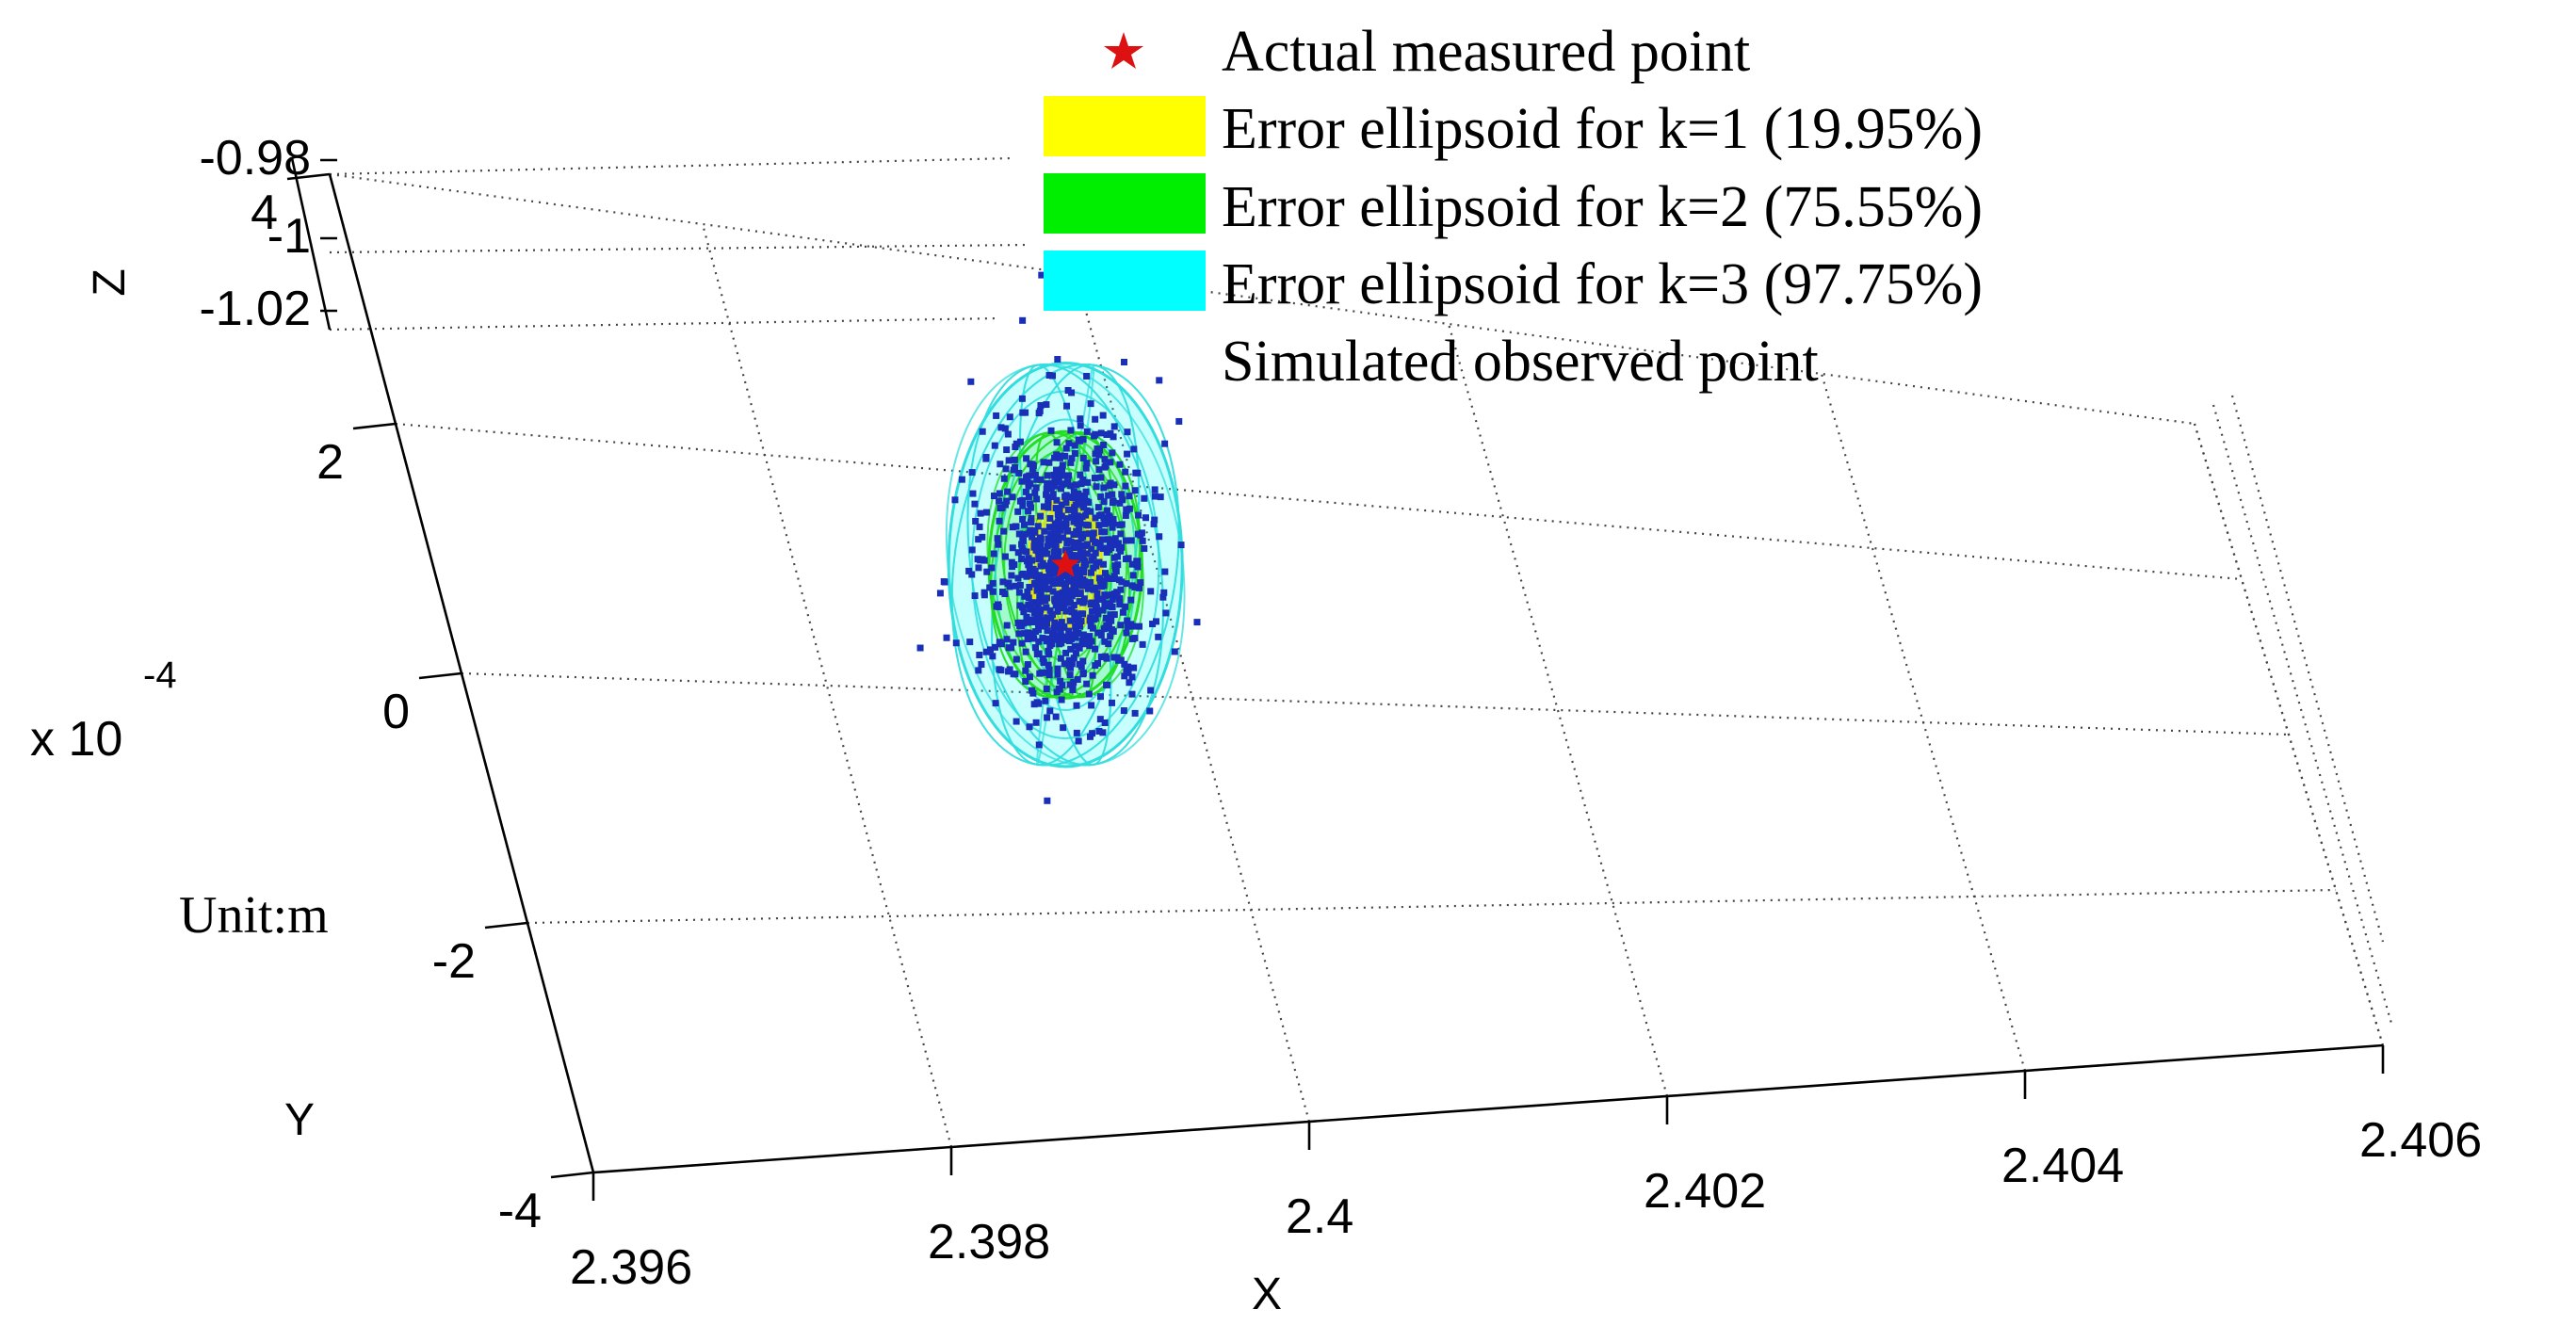 This screenshot has height=1342, width=2576. What do you see at coordinates (255, 158) in the screenshot?
I see `z-tick-label-0: -0.98` at bounding box center [255, 158].